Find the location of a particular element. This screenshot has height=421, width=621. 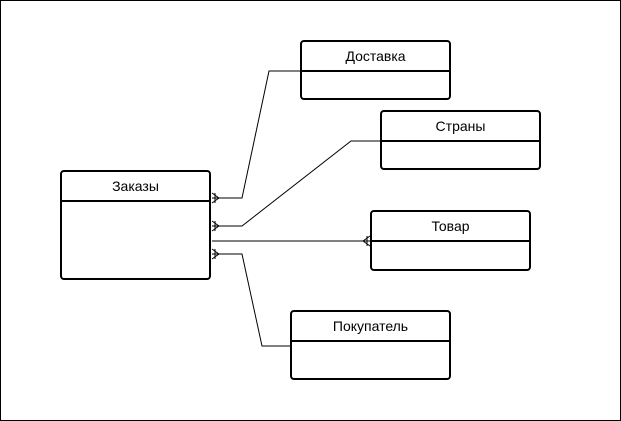

relation-orders-product is located at coordinates (291, 241).